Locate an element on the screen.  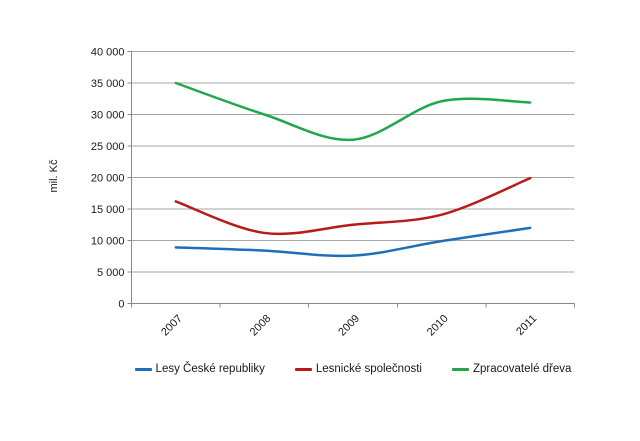
legend-item-lesy-ceske-republiky: Lesy České republiky is located at coordinates (199, 369).